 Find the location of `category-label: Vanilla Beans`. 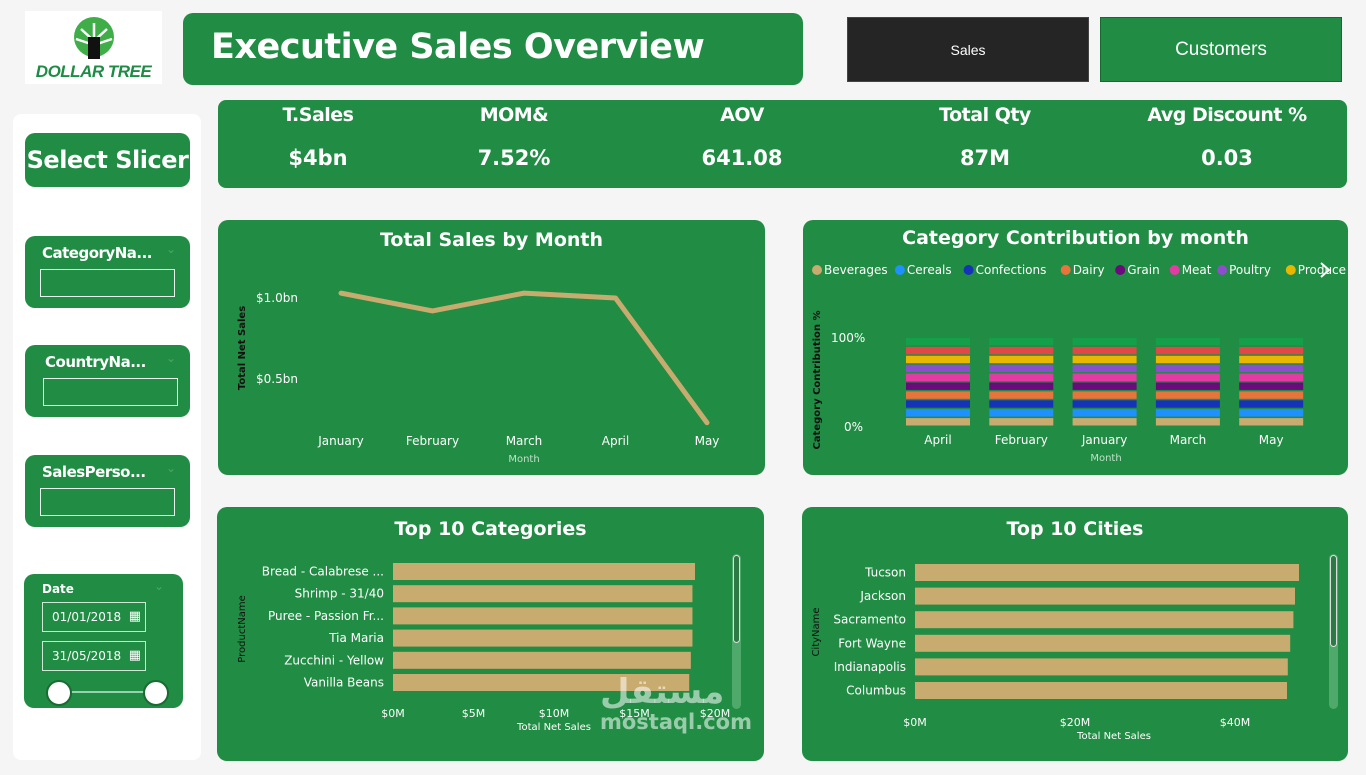

category-label: Vanilla Beans is located at coordinates (344, 683).